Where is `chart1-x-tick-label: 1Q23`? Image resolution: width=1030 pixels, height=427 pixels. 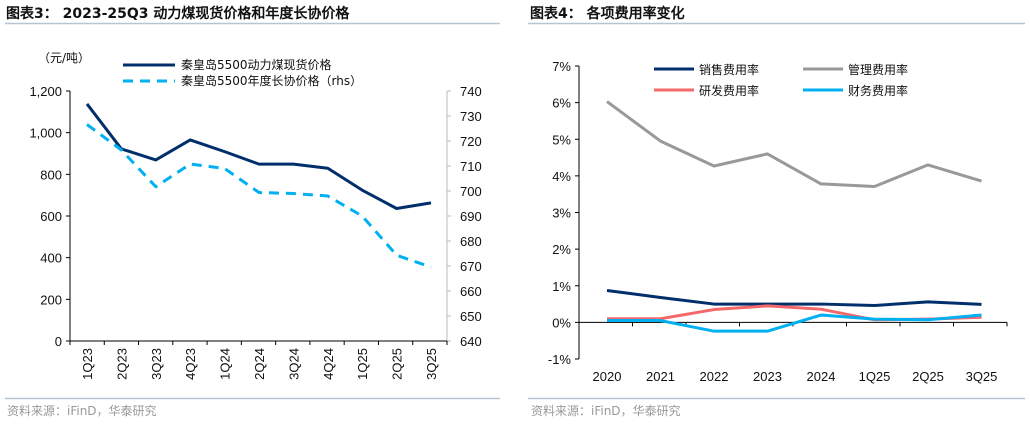 chart1-x-tick-label: 1Q23 is located at coordinates (87, 364).